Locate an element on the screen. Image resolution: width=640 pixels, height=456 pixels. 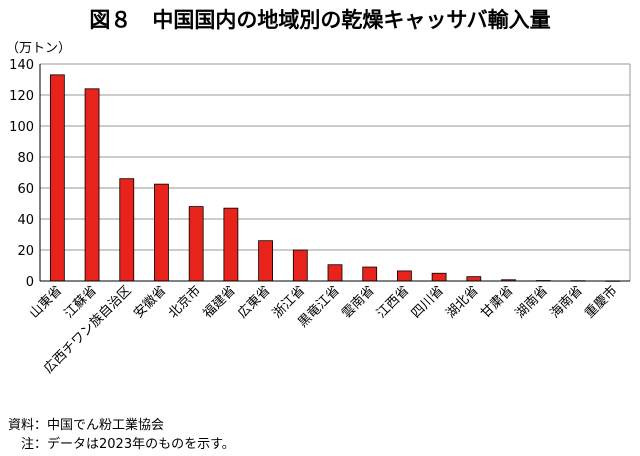
x-category-label: 四川省 is located at coordinates (428, 302).